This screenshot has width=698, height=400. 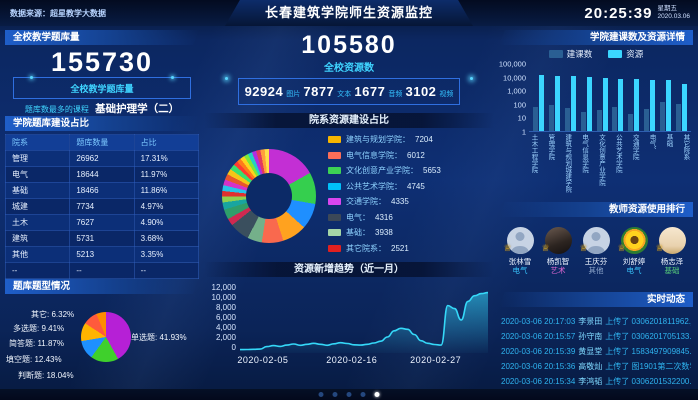 I want to click on total-resources-value: 105580, so click(x=349, y=45).